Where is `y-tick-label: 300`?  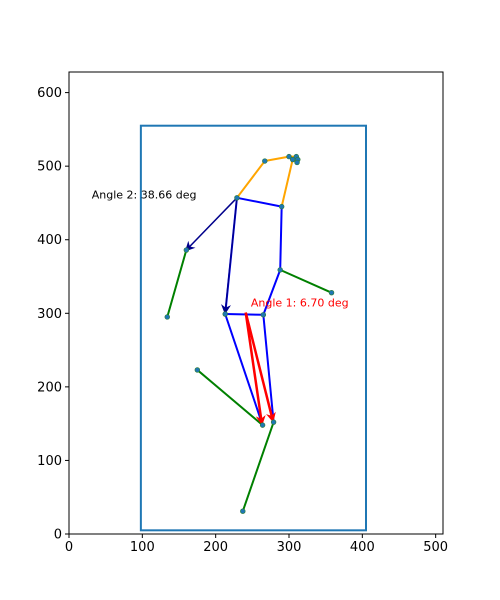 y-tick-label: 300 is located at coordinates (49, 314).